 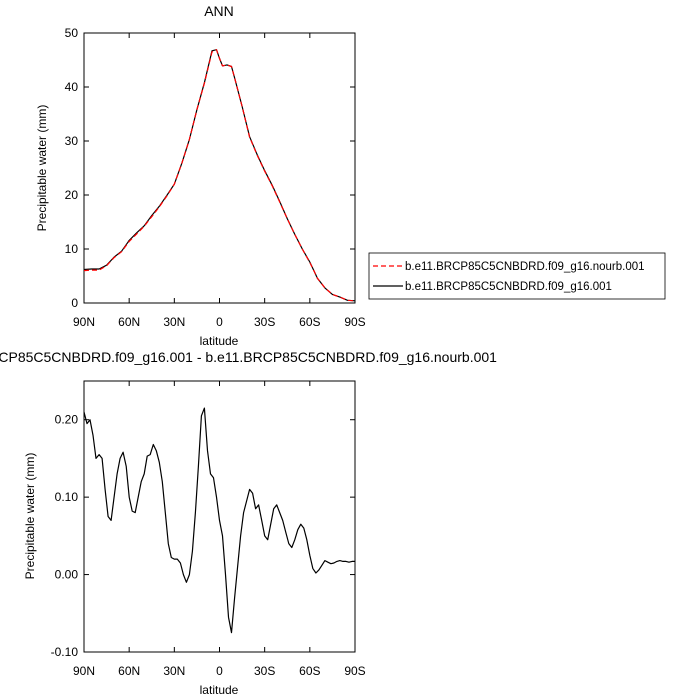 What do you see at coordinates (72, 195) in the screenshot?
I see `top-y-tick-label: 20` at bounding box center [72, 195].